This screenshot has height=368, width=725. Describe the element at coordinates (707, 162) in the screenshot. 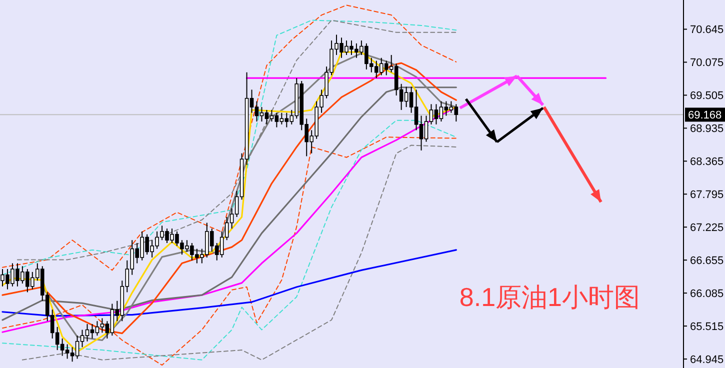

I see `y-tick-label: 68.365` at that location.